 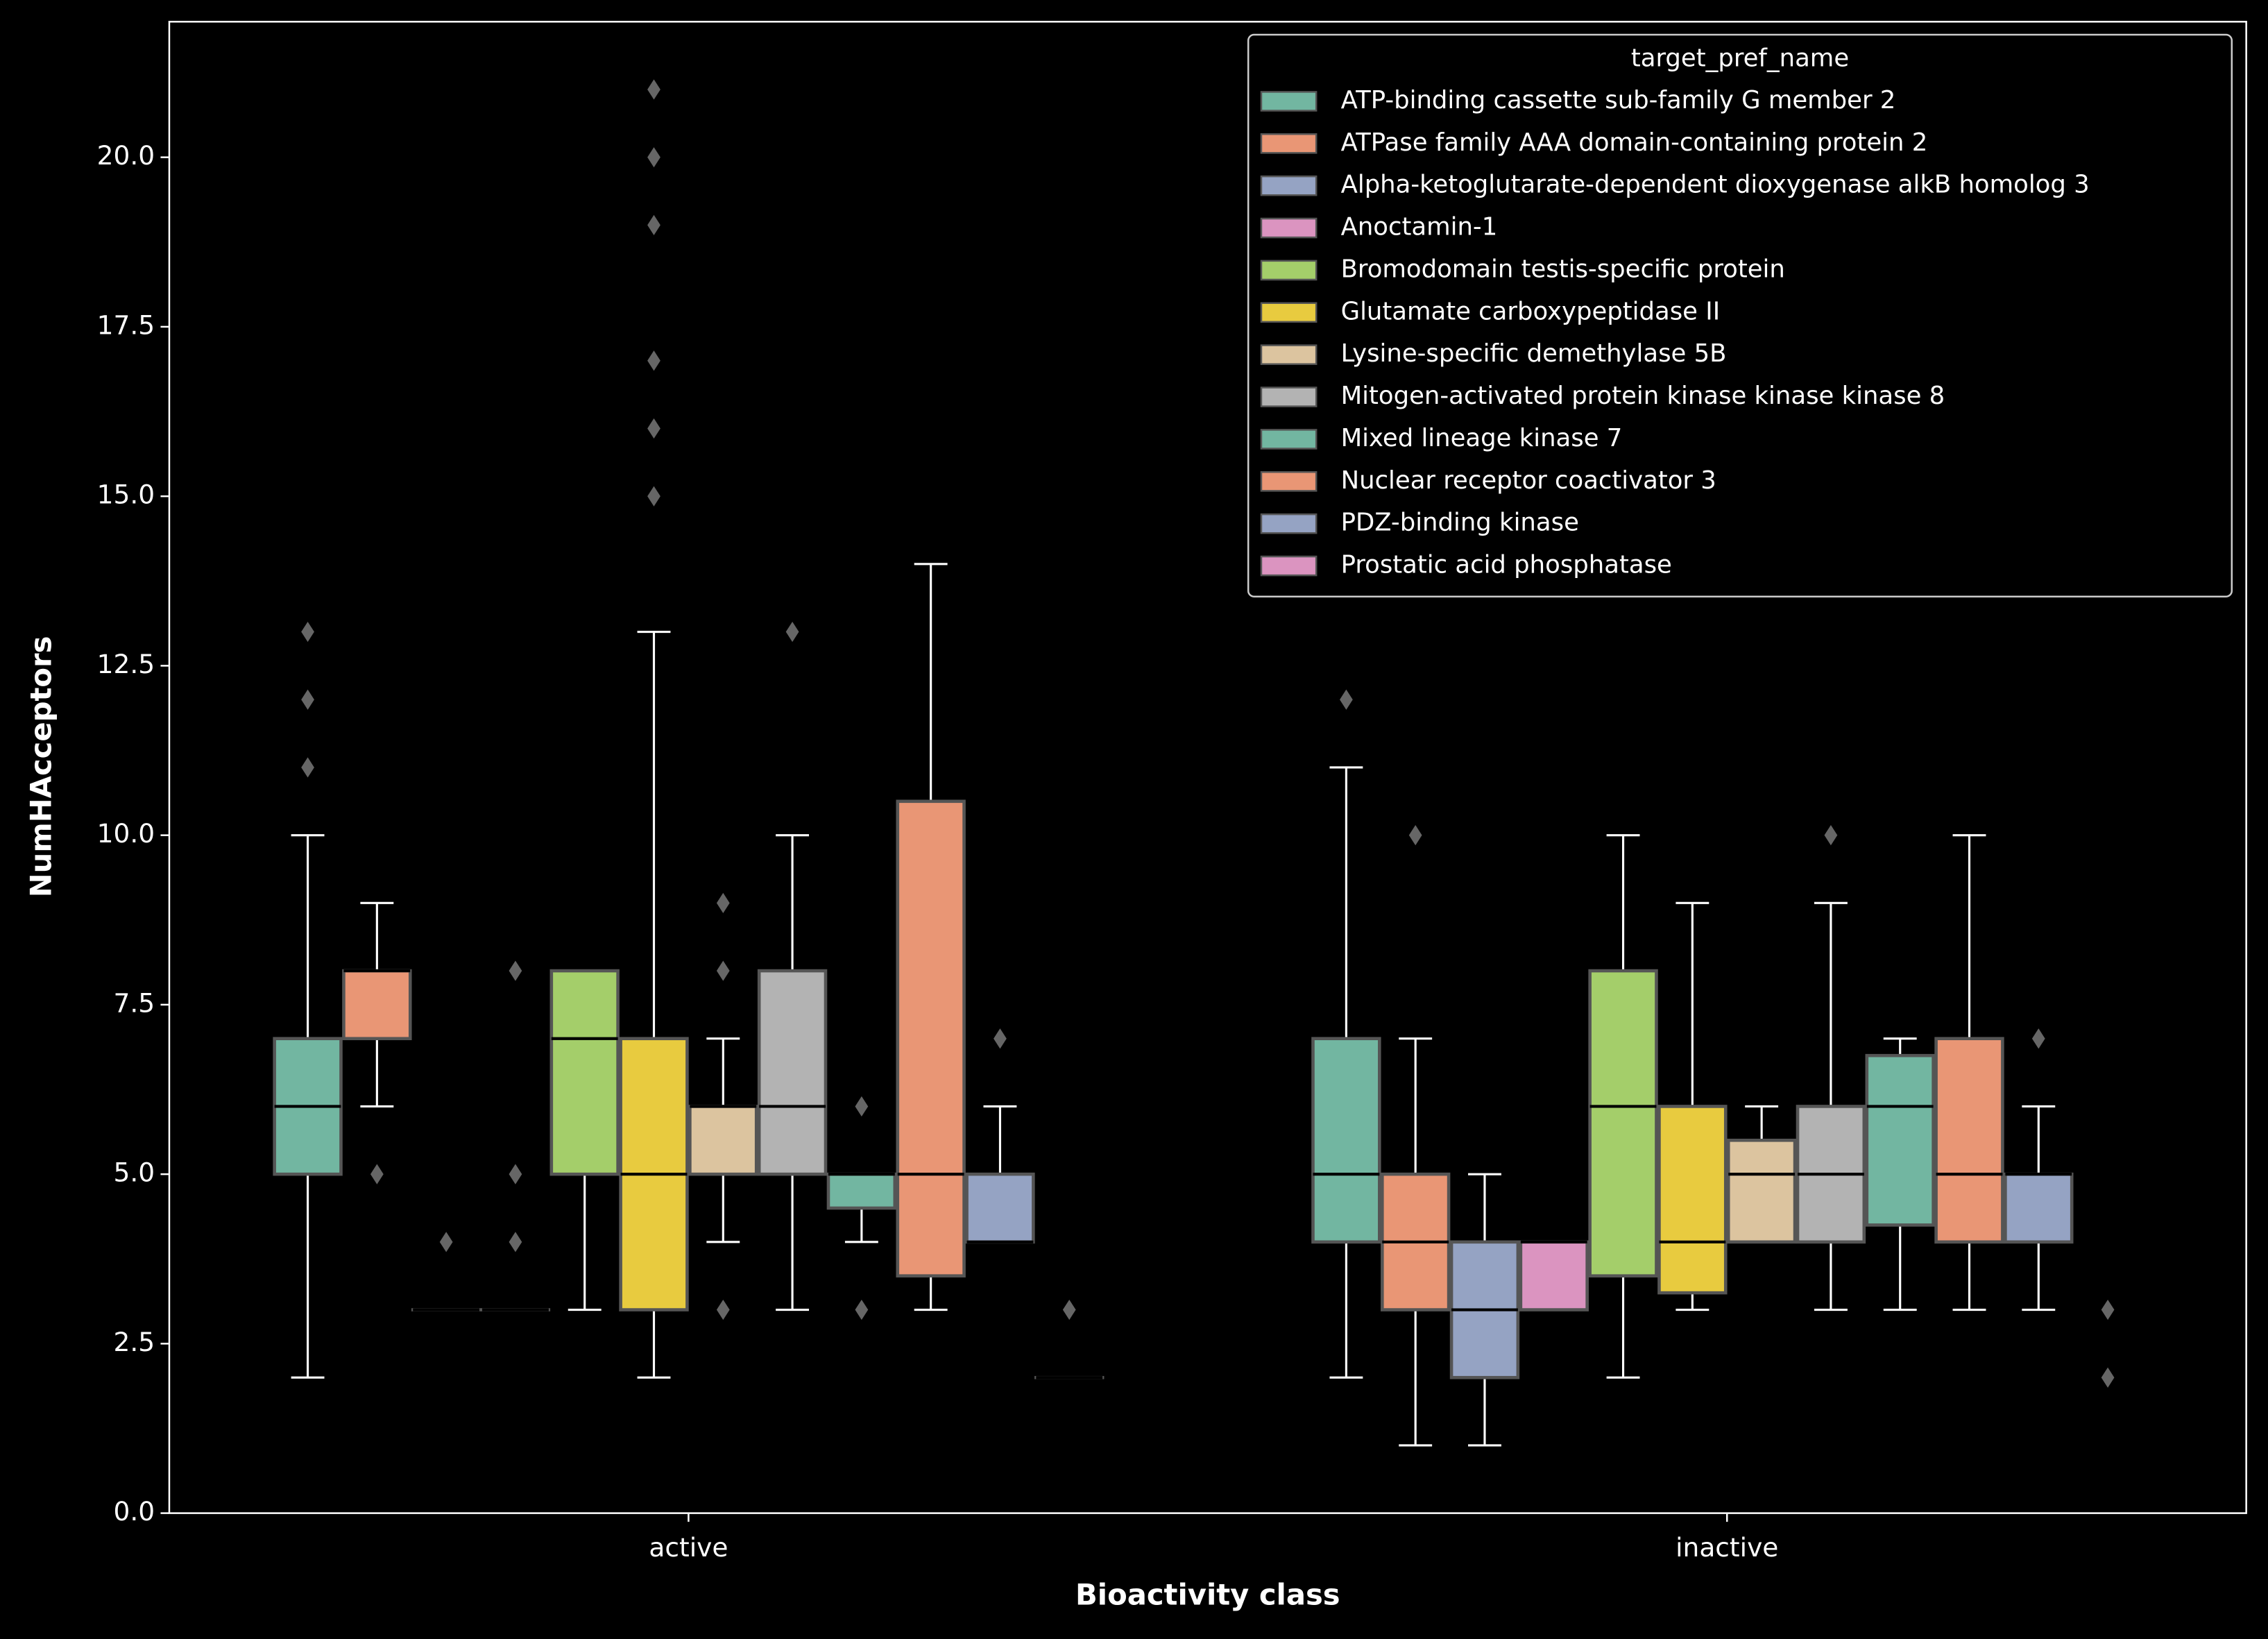 What do you see at coordinates (134, 1003) in the screenshot?
I see `y-tick-label: 7.5` at bounding box center [134, 1003].